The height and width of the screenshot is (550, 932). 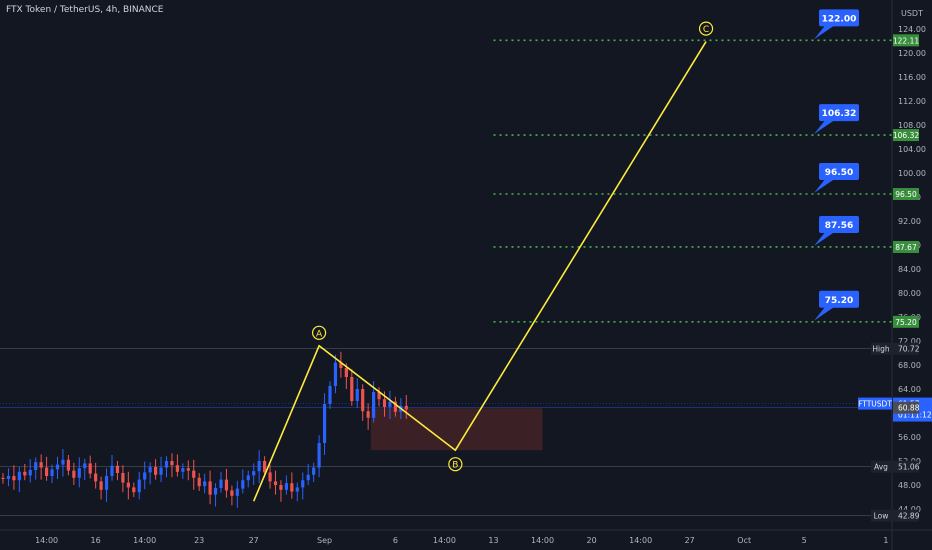 What do you see at coordinates (885, 540) in the screenshot?
I see `x-tick-label: 1` at bounding box center [885, 540].